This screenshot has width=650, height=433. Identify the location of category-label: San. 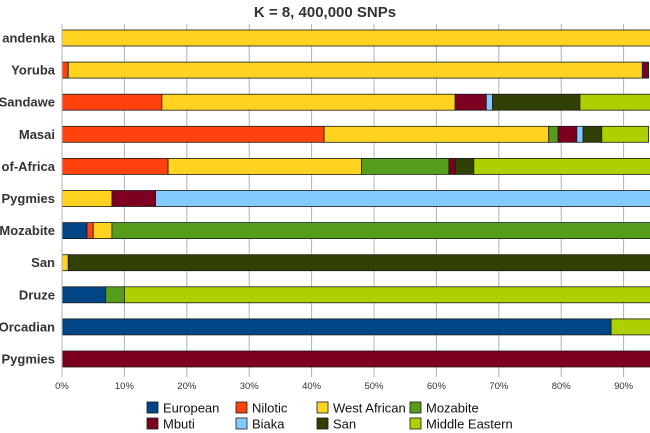
(43, 262).